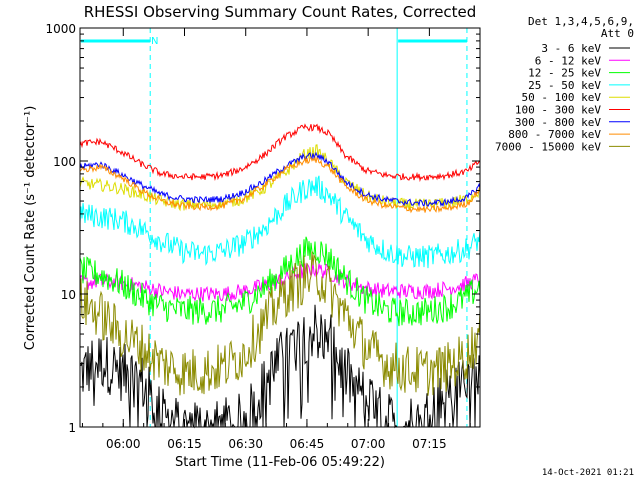  What do you see at coordinates (588, 473) in the screenshot?
I see `footer-date: 14-Oct-2021 01:21` at bounding box center [588, 473].